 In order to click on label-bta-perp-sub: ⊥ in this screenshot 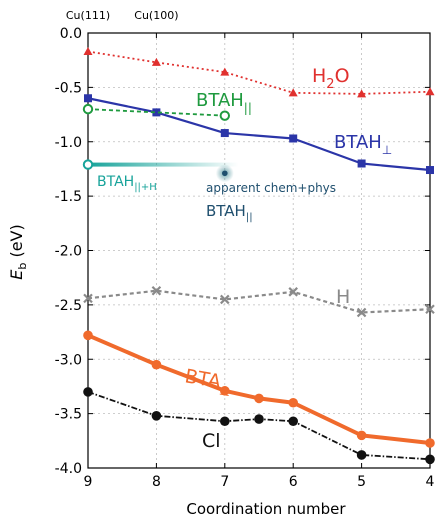, I will do `click(225, 391)`.